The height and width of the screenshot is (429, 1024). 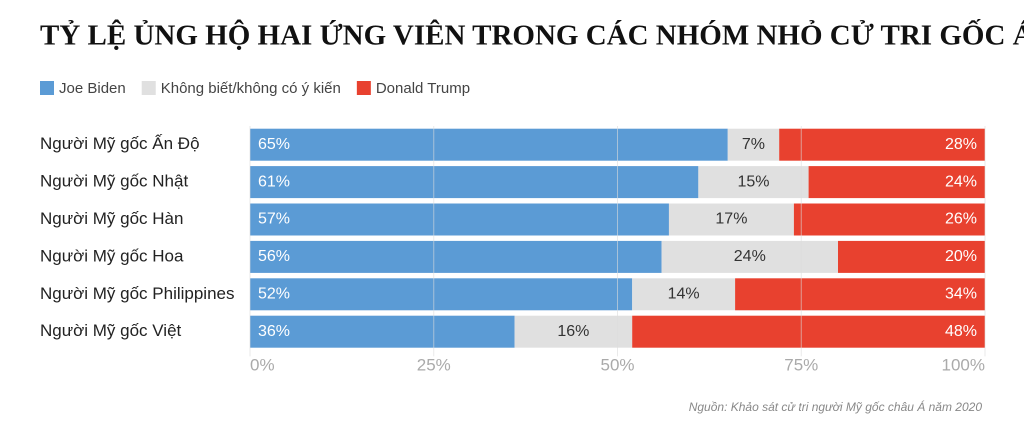 What do you see at coordinates (120, 143) in the screenshot?
I see `y-tick-label: Người Mỹ gốc Ấn Độ` at bounding box center [120, 143].